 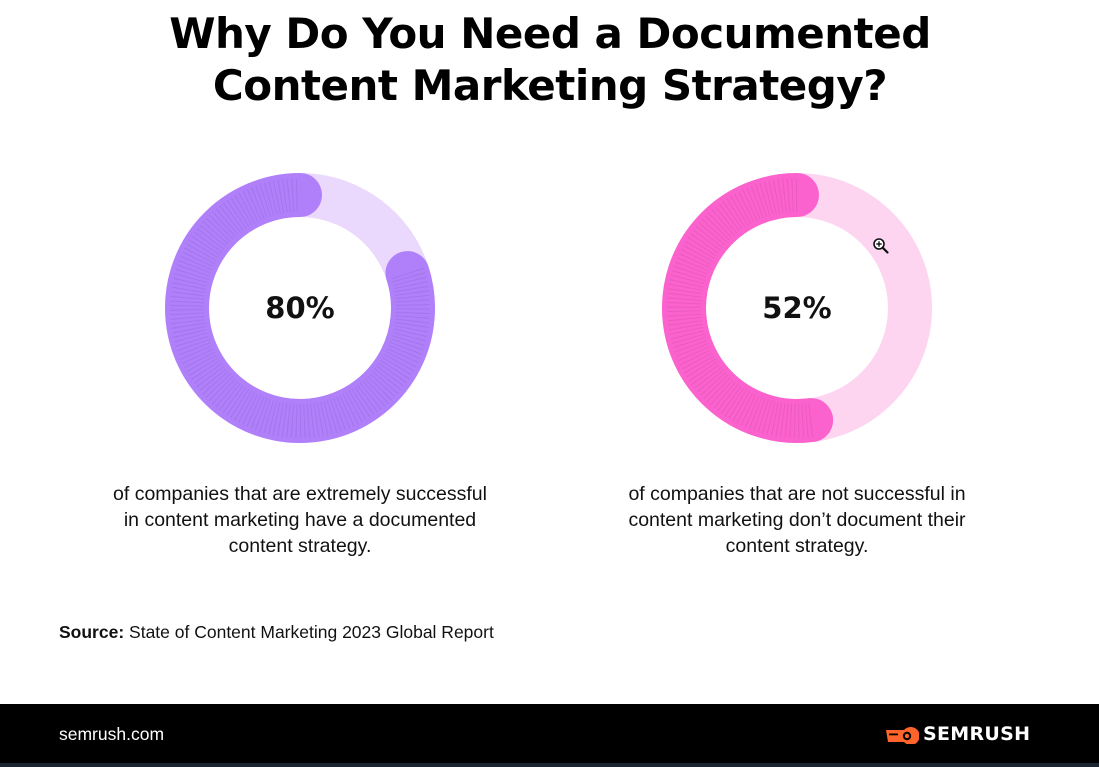 I want to click on footer-edge, so click(x=549, y=765).